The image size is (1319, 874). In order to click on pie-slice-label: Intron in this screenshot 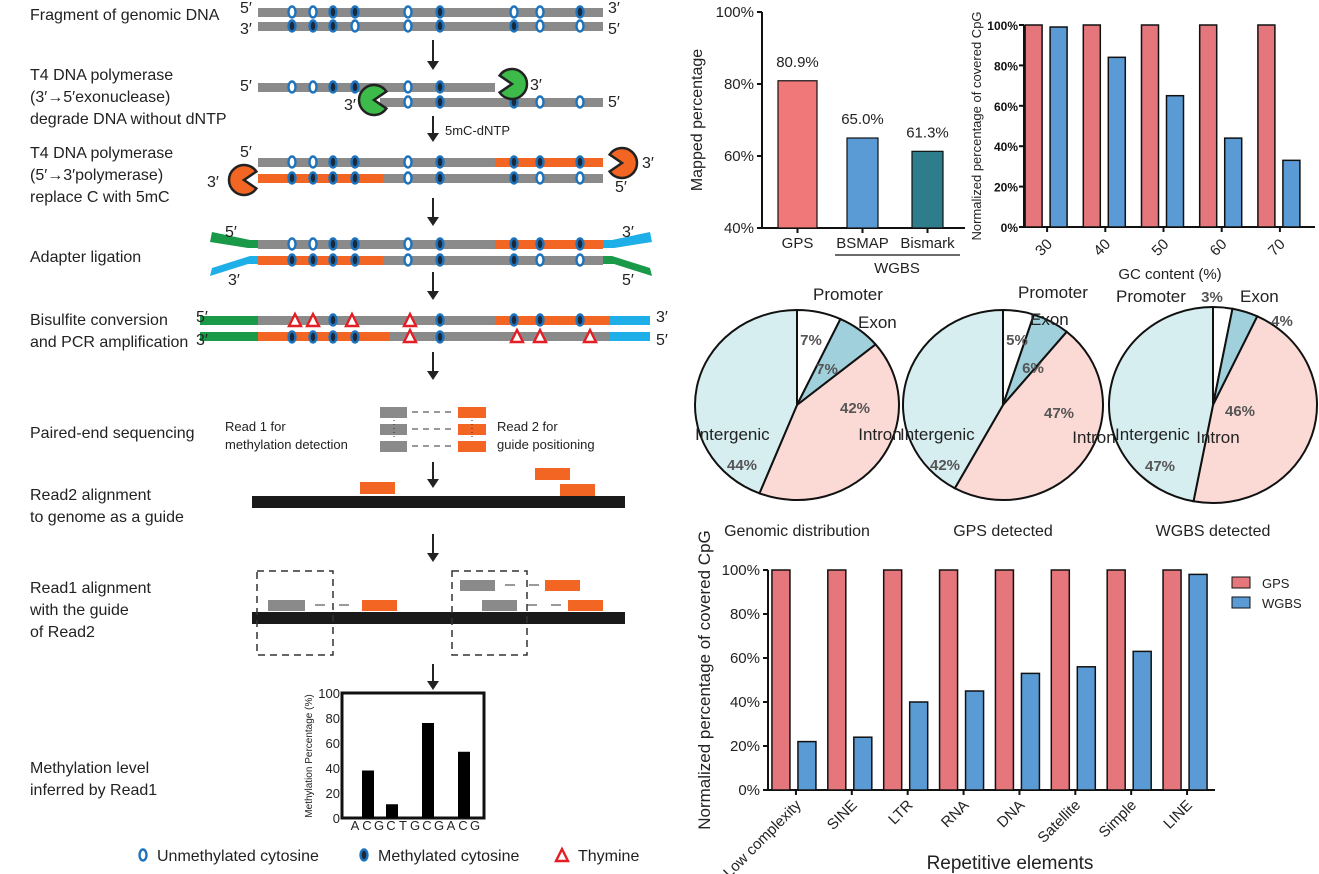, I will do `click(1093, 437)`.